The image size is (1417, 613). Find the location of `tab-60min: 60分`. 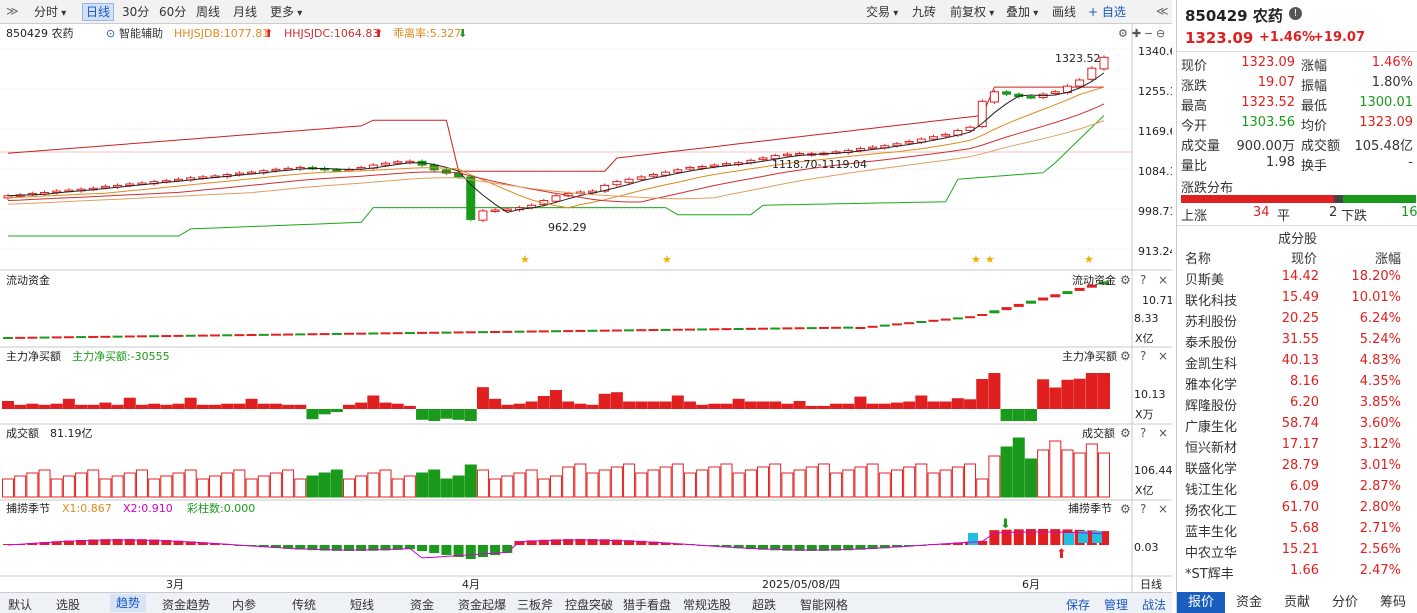

tab-60min: 60分 is located at coordinates (173, 12).